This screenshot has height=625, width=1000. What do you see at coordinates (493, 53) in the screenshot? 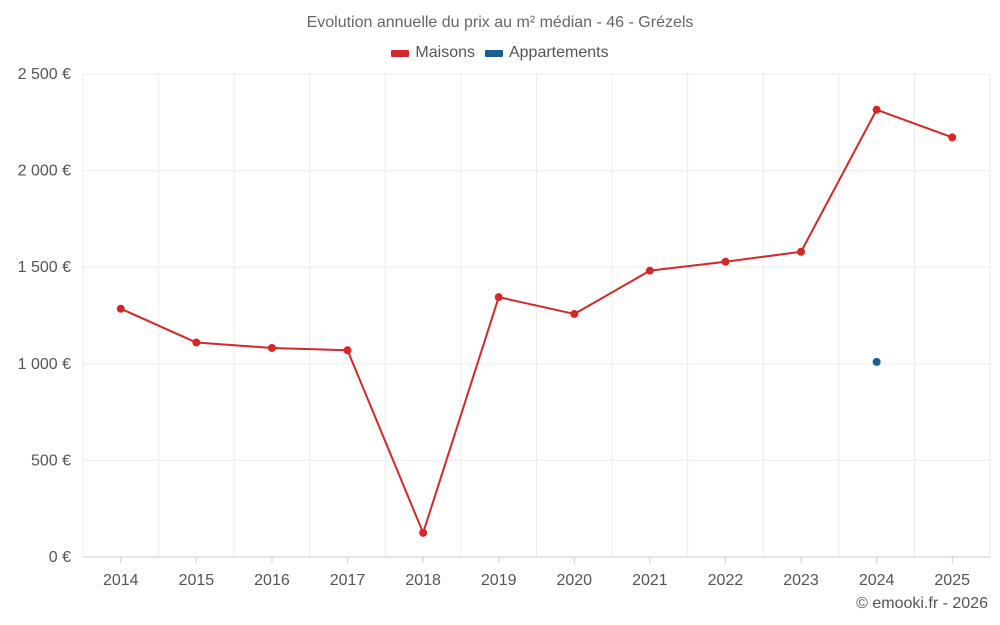
I see `legend-swatch-appartements` at bounding box center [493, 53].